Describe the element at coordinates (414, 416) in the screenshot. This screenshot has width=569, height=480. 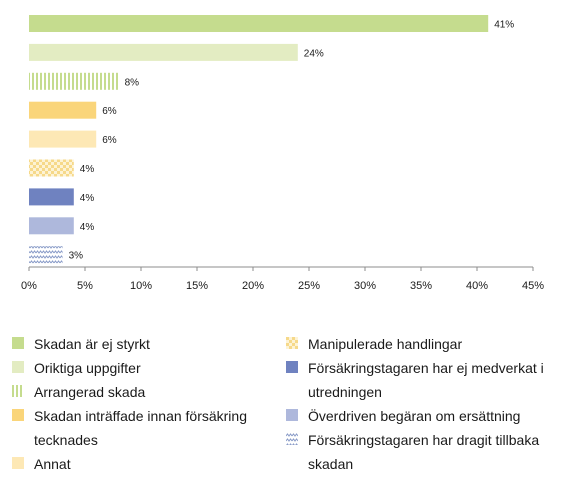
I see `legend-label: Överdriven begäran om ersättning` at that location.